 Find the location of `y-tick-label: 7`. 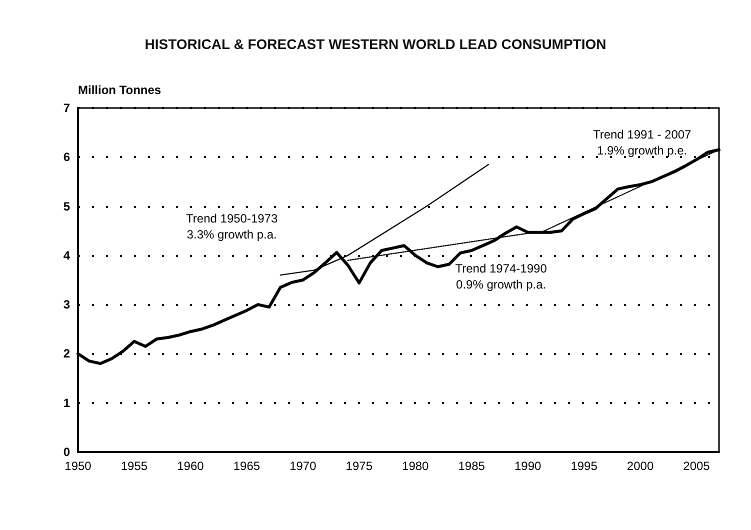

y-tick-label: 7 is located at coordinates (66, 108).